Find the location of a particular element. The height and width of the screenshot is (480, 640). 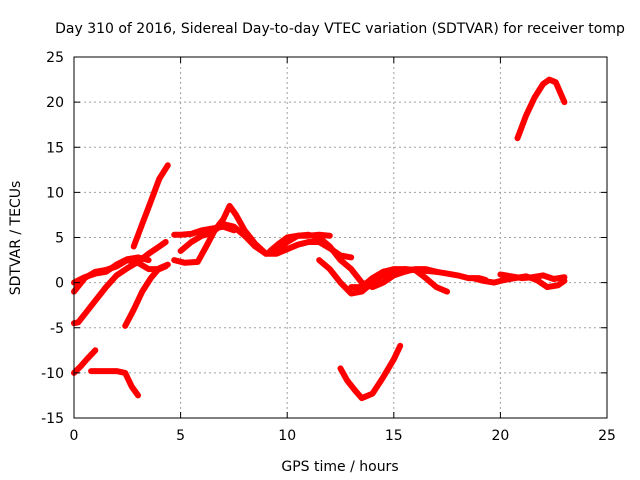

y-tick-label: 5 is located at coordinates (59, 239).